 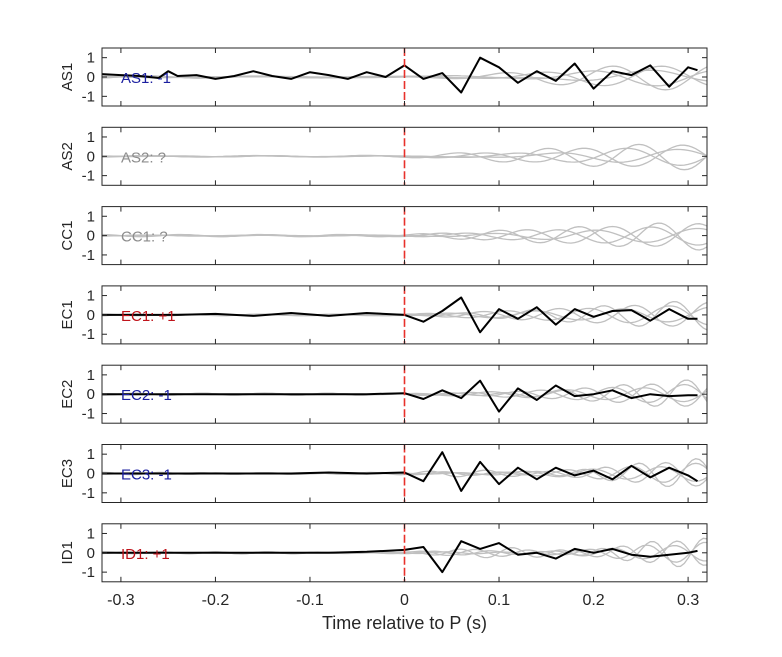 What do you see at coordinates (146, 395) in the screenshot?
I see `polarity-annotation: EC2: -1` at bounding box center [146, 395].